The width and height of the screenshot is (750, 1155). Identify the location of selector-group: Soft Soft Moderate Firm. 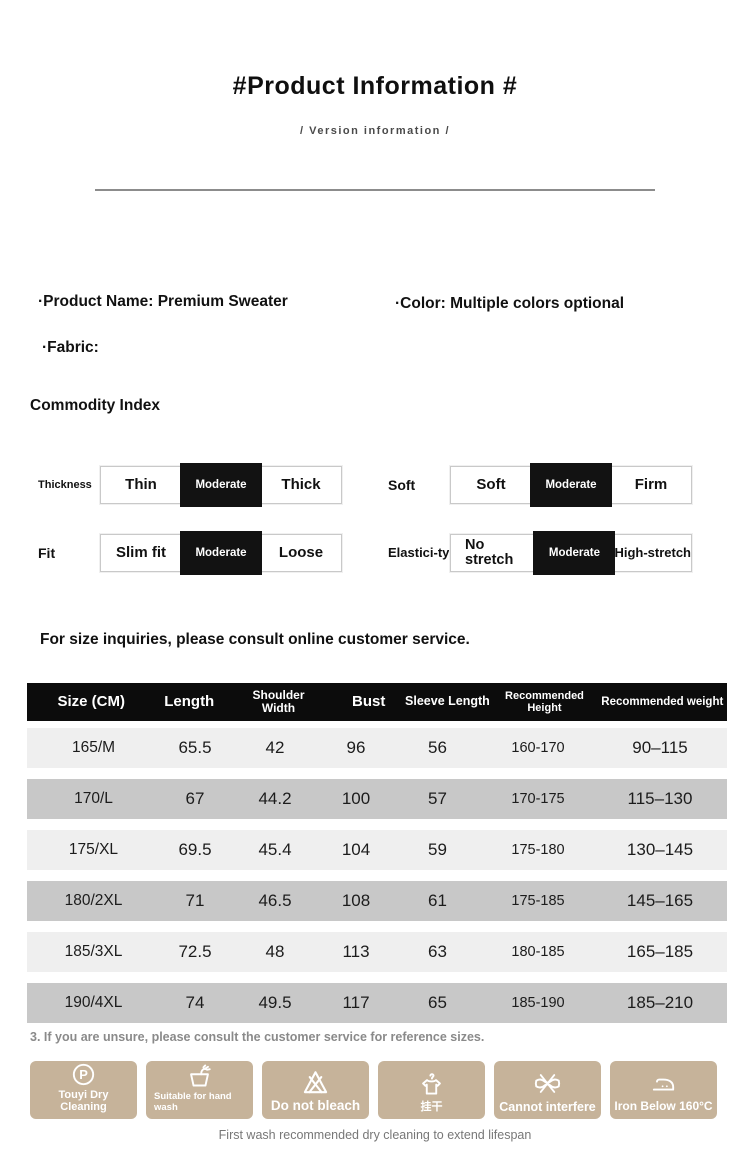
(563, 485).